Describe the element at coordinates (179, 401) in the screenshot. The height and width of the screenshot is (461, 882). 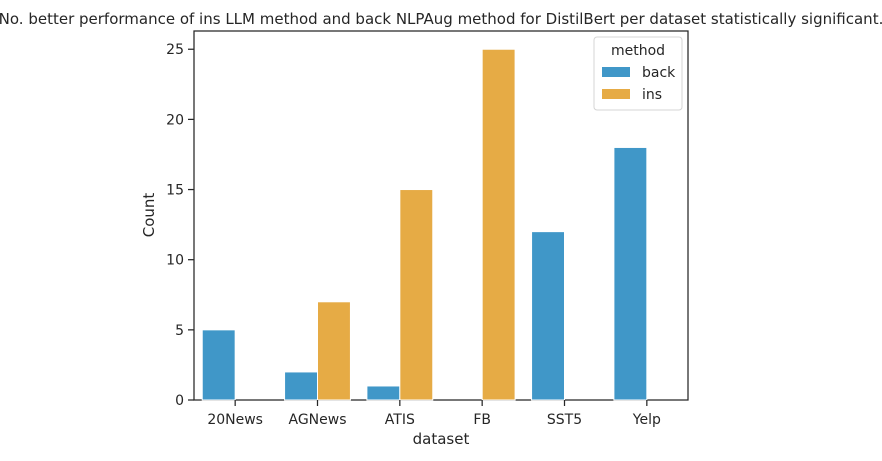
I see `y-tick-label: 0` at that location.